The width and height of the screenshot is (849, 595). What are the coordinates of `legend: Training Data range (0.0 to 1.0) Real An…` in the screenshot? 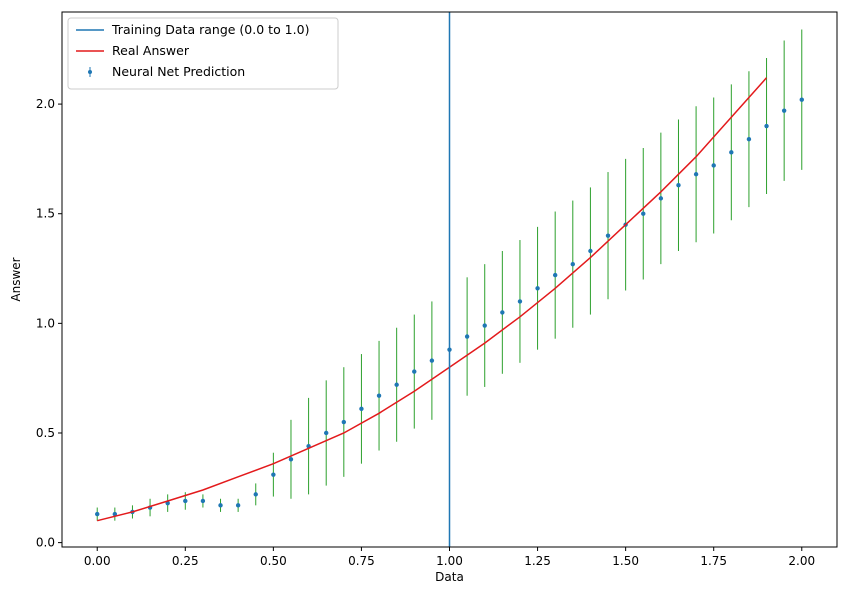 It's located at (203, 53).